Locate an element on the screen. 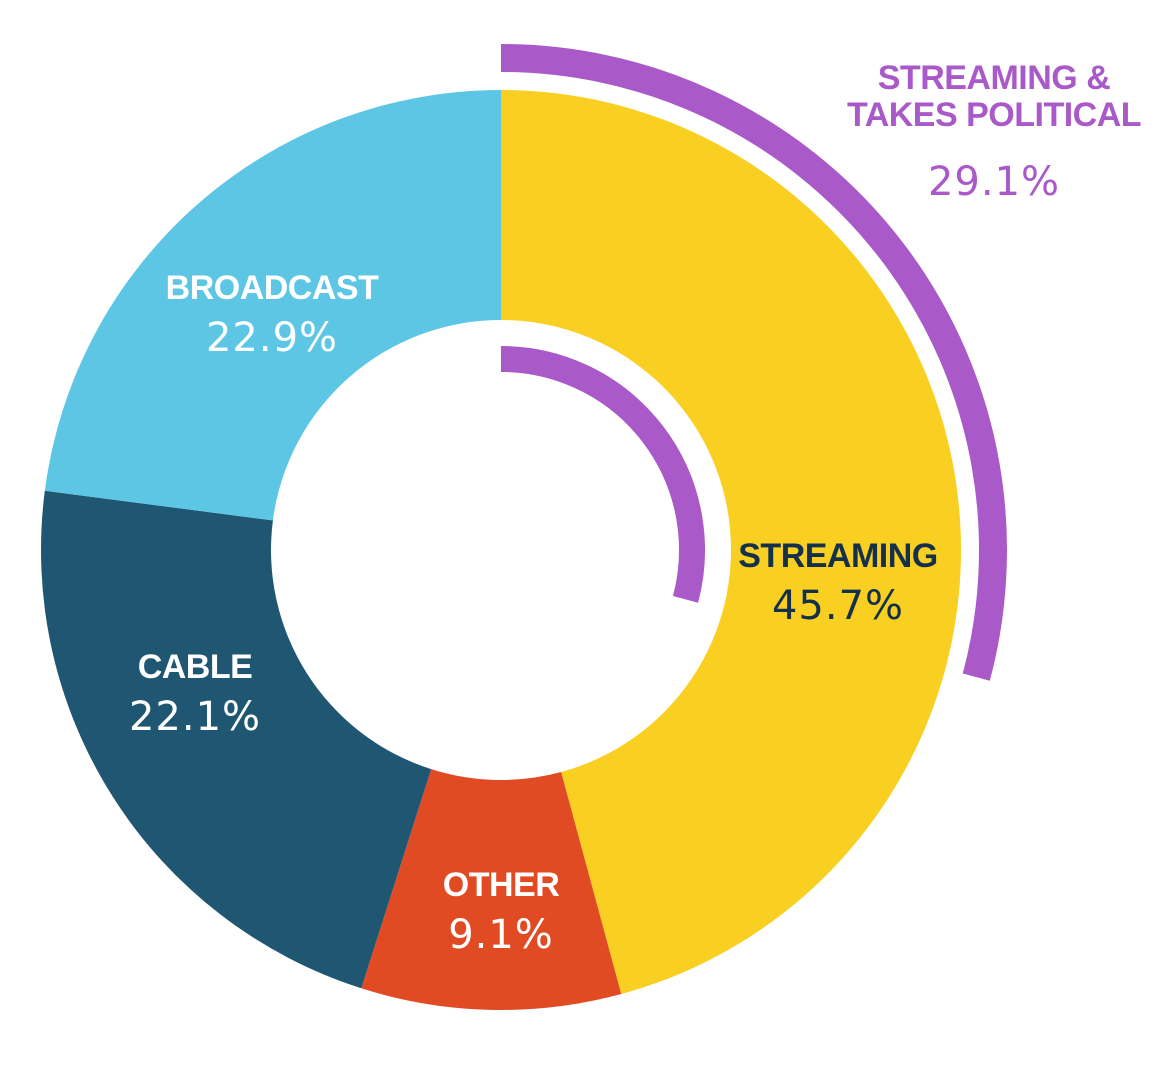  slice-other is located at coordinates (491, 889).